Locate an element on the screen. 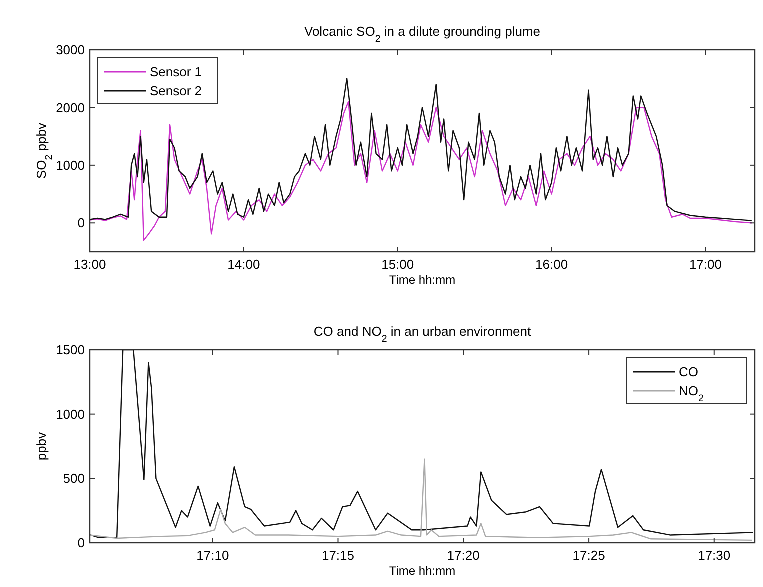  legend-label: NO$_{2}$ is located at coordinates (691, 394).